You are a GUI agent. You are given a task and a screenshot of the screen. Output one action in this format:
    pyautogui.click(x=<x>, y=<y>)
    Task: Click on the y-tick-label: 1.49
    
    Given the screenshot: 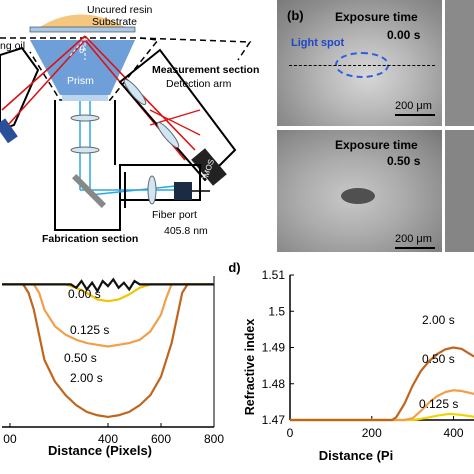 What is the action you would take?
    pyautogui.click(x=274, y=348)
    